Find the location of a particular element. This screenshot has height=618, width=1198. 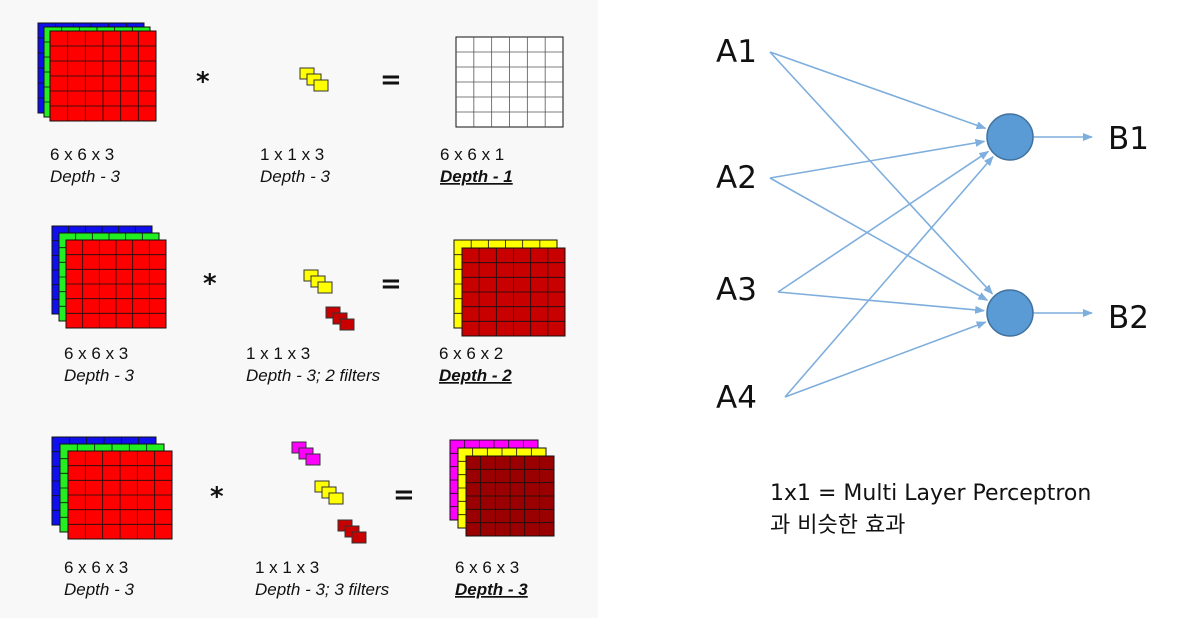

row1-output-size: 6 x 6 x 1 is located at coordinates (472, 154).